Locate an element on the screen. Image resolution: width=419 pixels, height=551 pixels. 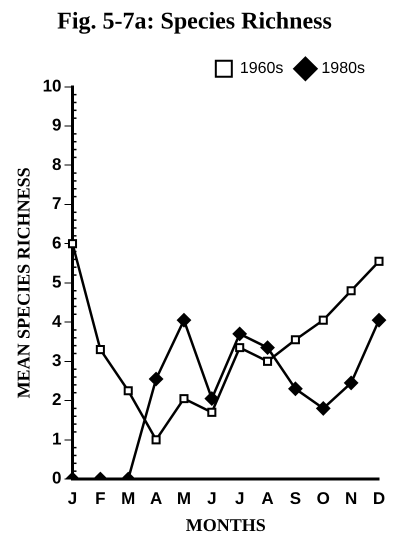
y-tick-label: 9 is located at coordinates (57, 125).